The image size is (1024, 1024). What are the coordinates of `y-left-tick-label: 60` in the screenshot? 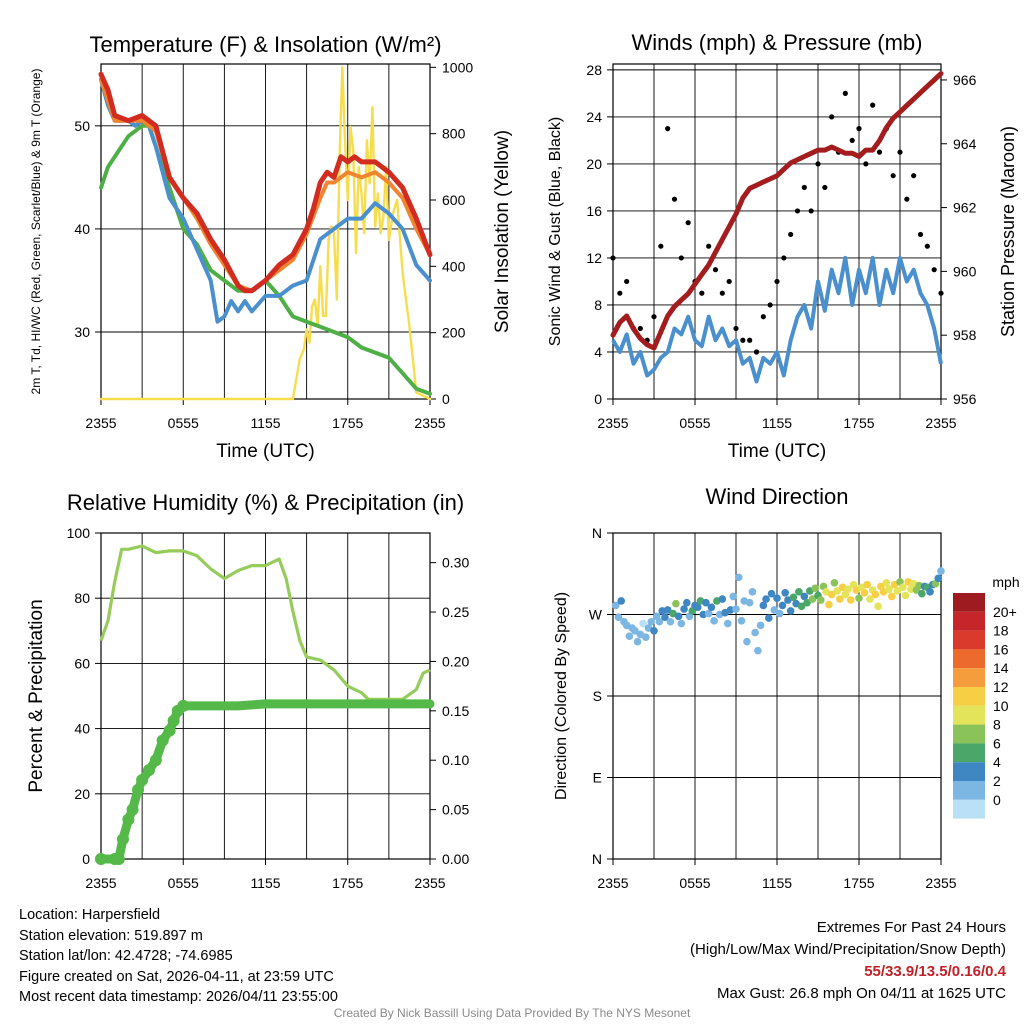 It's located at (82, 663).